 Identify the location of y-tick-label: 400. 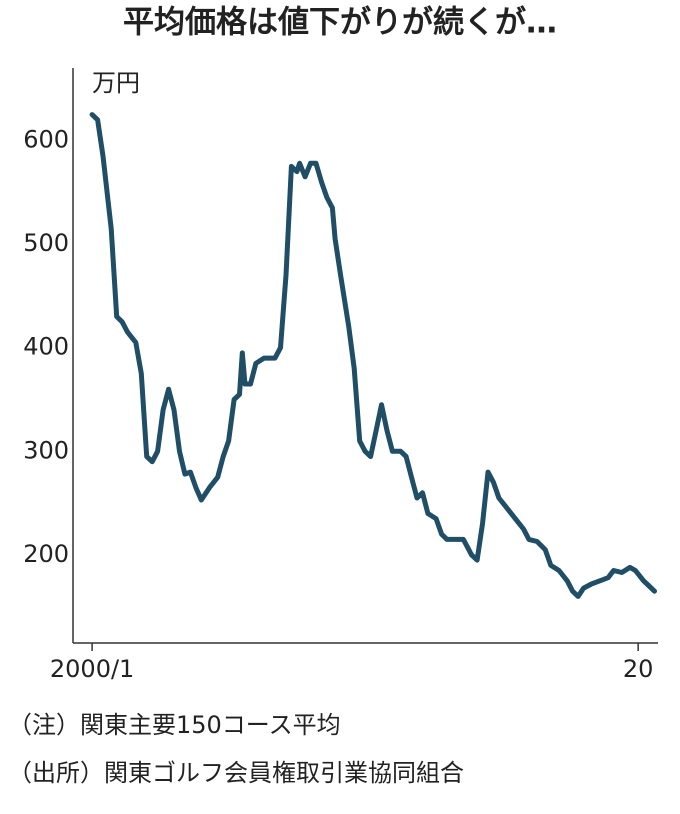
(46, 347).